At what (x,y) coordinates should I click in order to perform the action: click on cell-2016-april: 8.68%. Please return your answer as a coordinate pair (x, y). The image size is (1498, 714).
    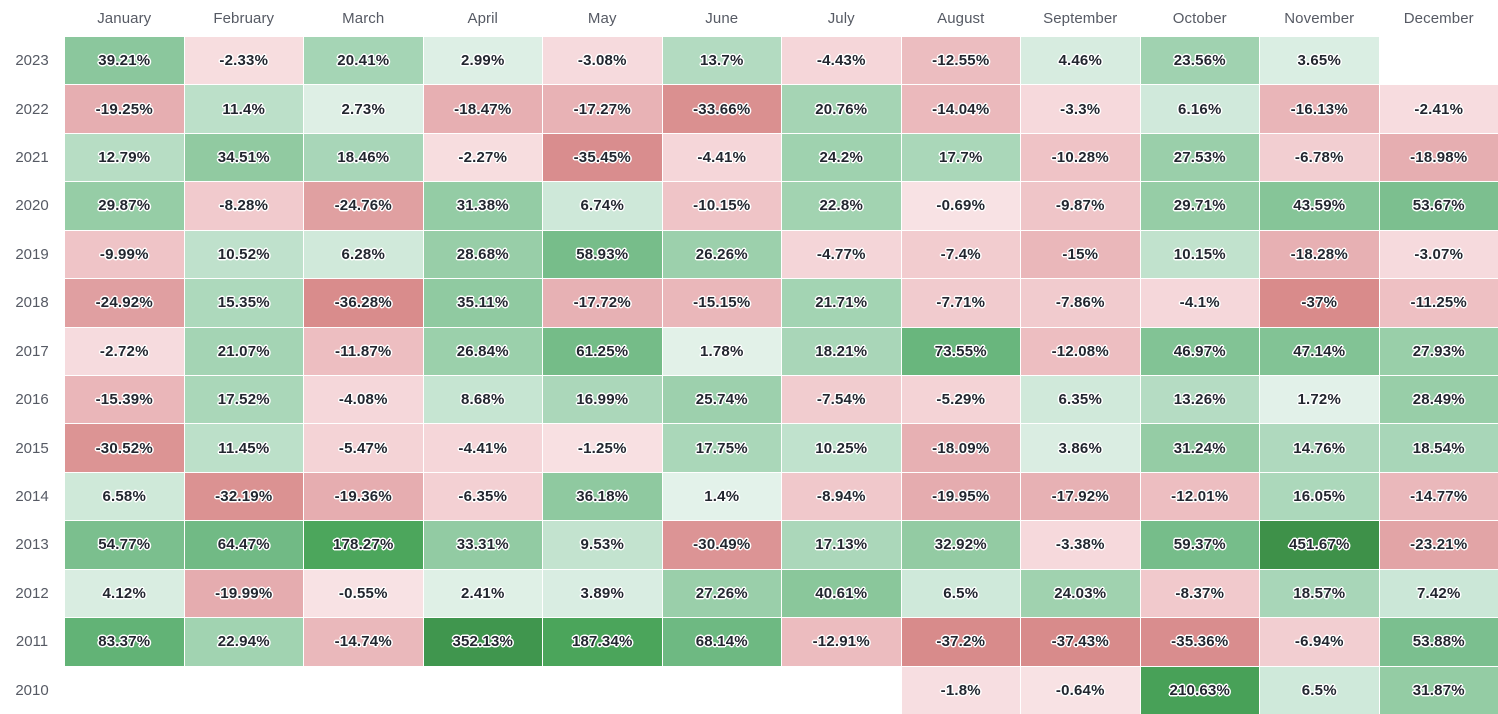
    Looking at the image, I should click on (482, 399).